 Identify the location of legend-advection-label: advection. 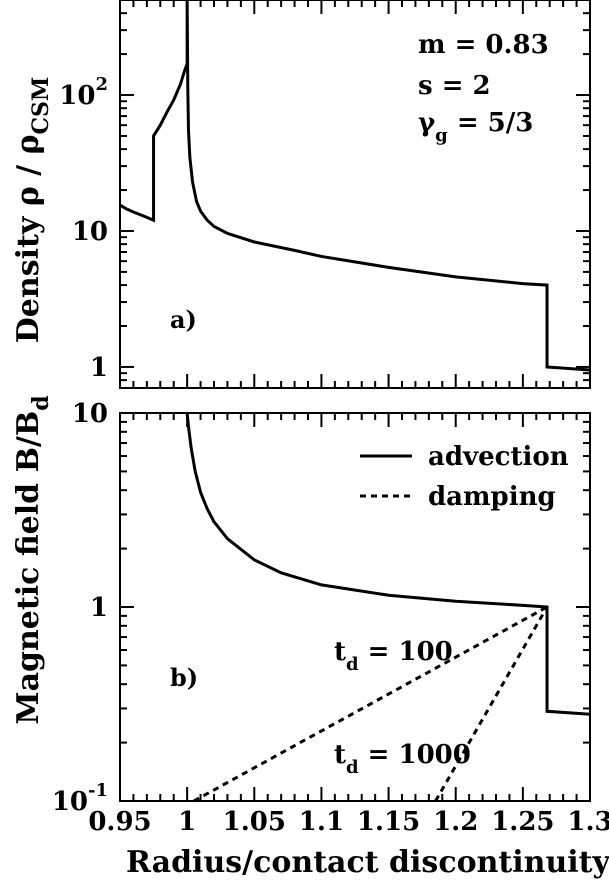
(498, 457).